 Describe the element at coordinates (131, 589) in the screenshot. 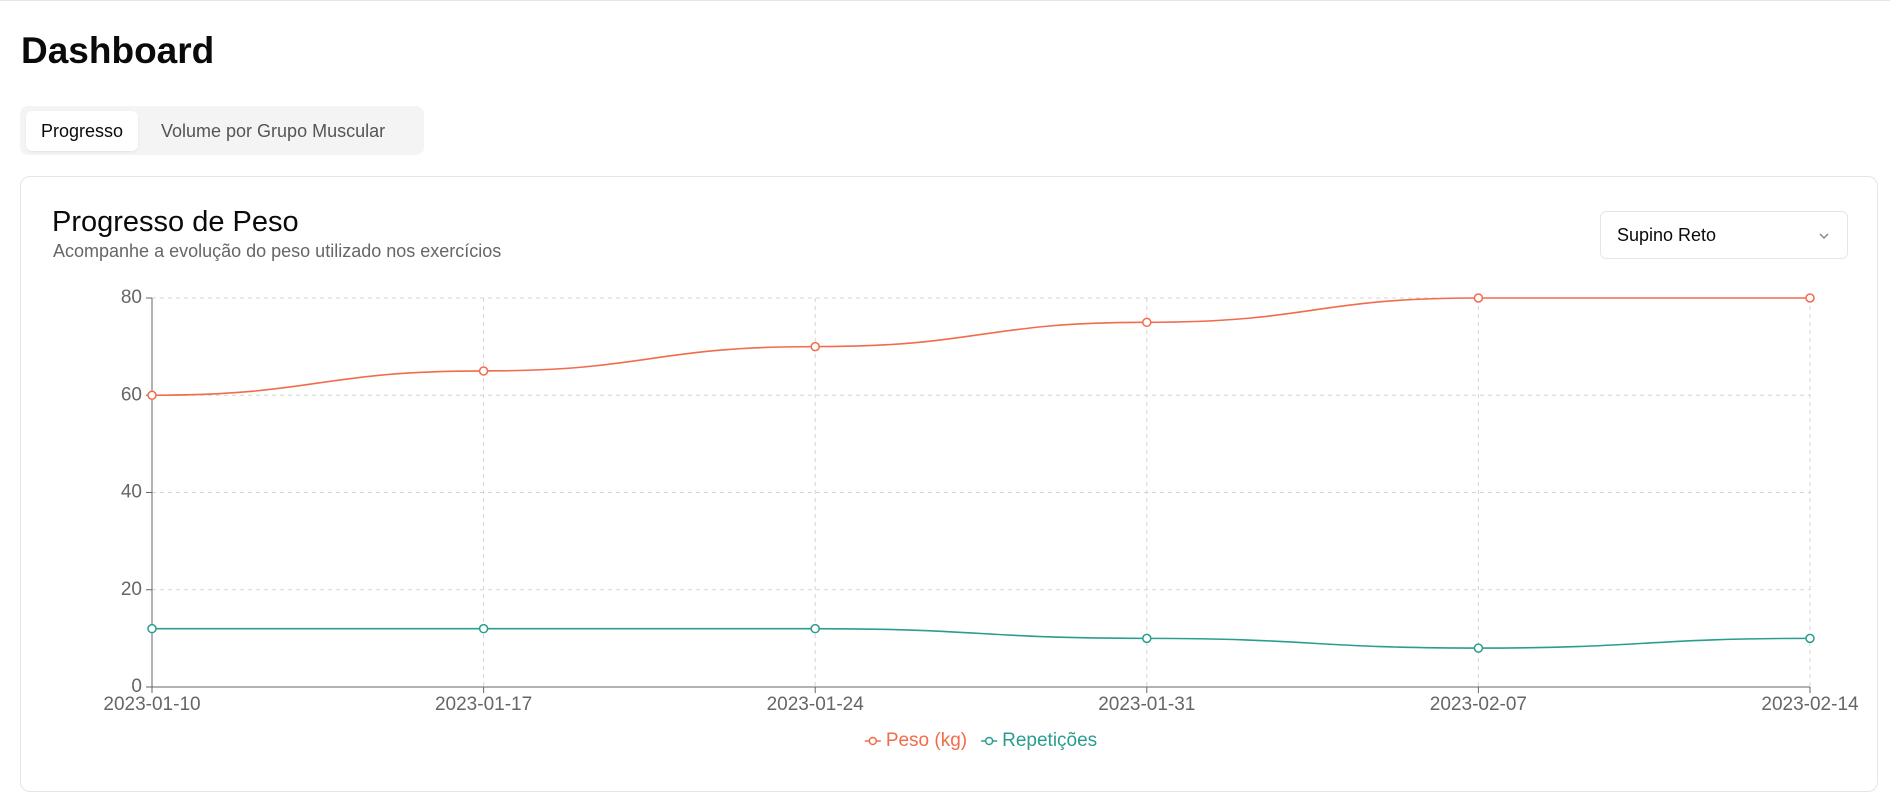

I see `y-tick-label: 20` at that location.